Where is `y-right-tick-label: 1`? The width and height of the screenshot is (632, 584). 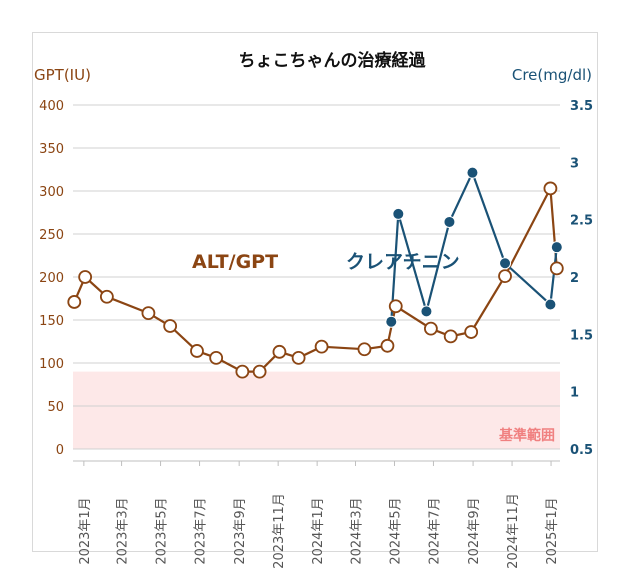
y-right-tick-label: 1 is located at coordinates (574, 393).